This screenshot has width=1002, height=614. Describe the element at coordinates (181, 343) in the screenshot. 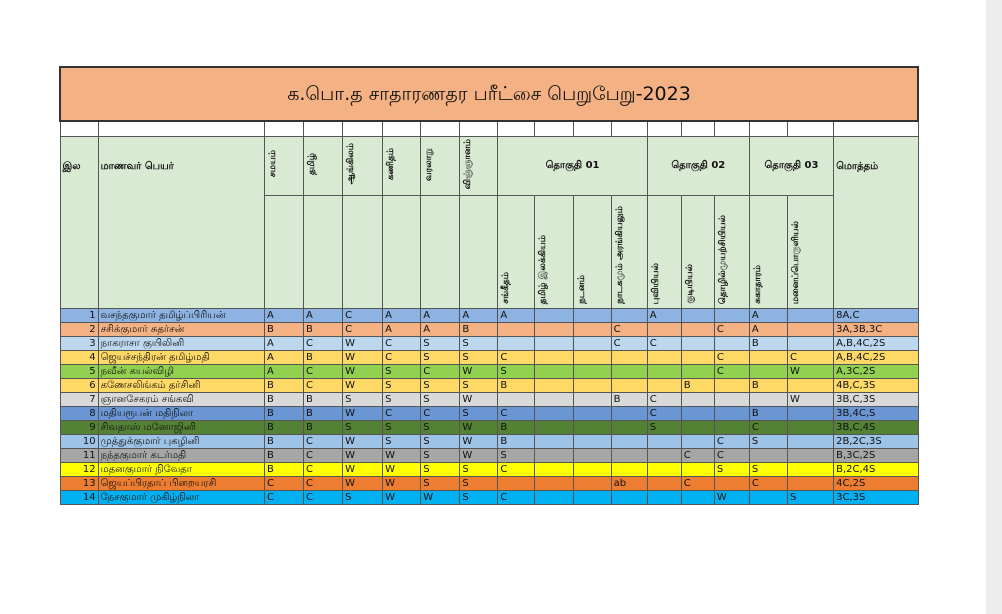

I see `student-name: நாகராசா குயிலினி` at that location.